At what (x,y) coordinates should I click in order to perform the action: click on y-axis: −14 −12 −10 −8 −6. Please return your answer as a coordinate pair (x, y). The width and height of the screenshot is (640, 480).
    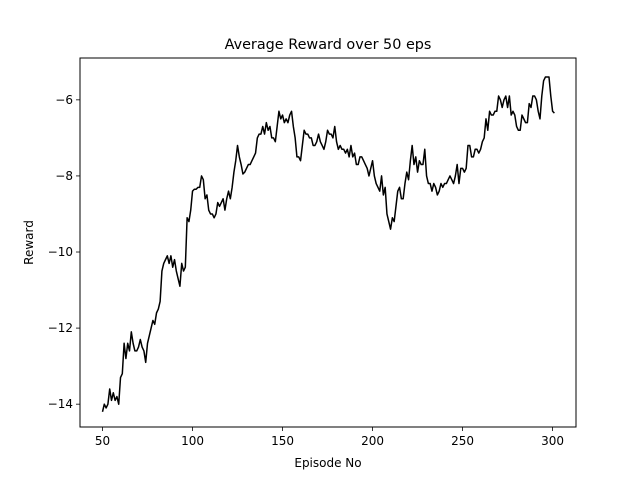
    Looking at the image, I should click on (64, 252).